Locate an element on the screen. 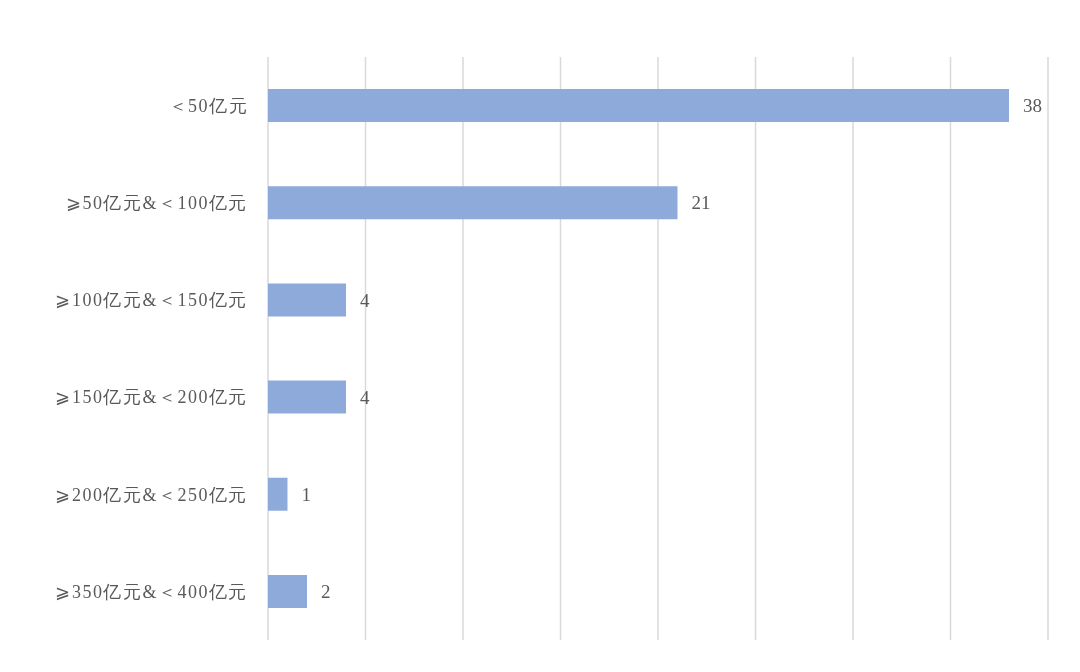  y-tick-label: ＜50亿元 is located at coordinates (208, 105).